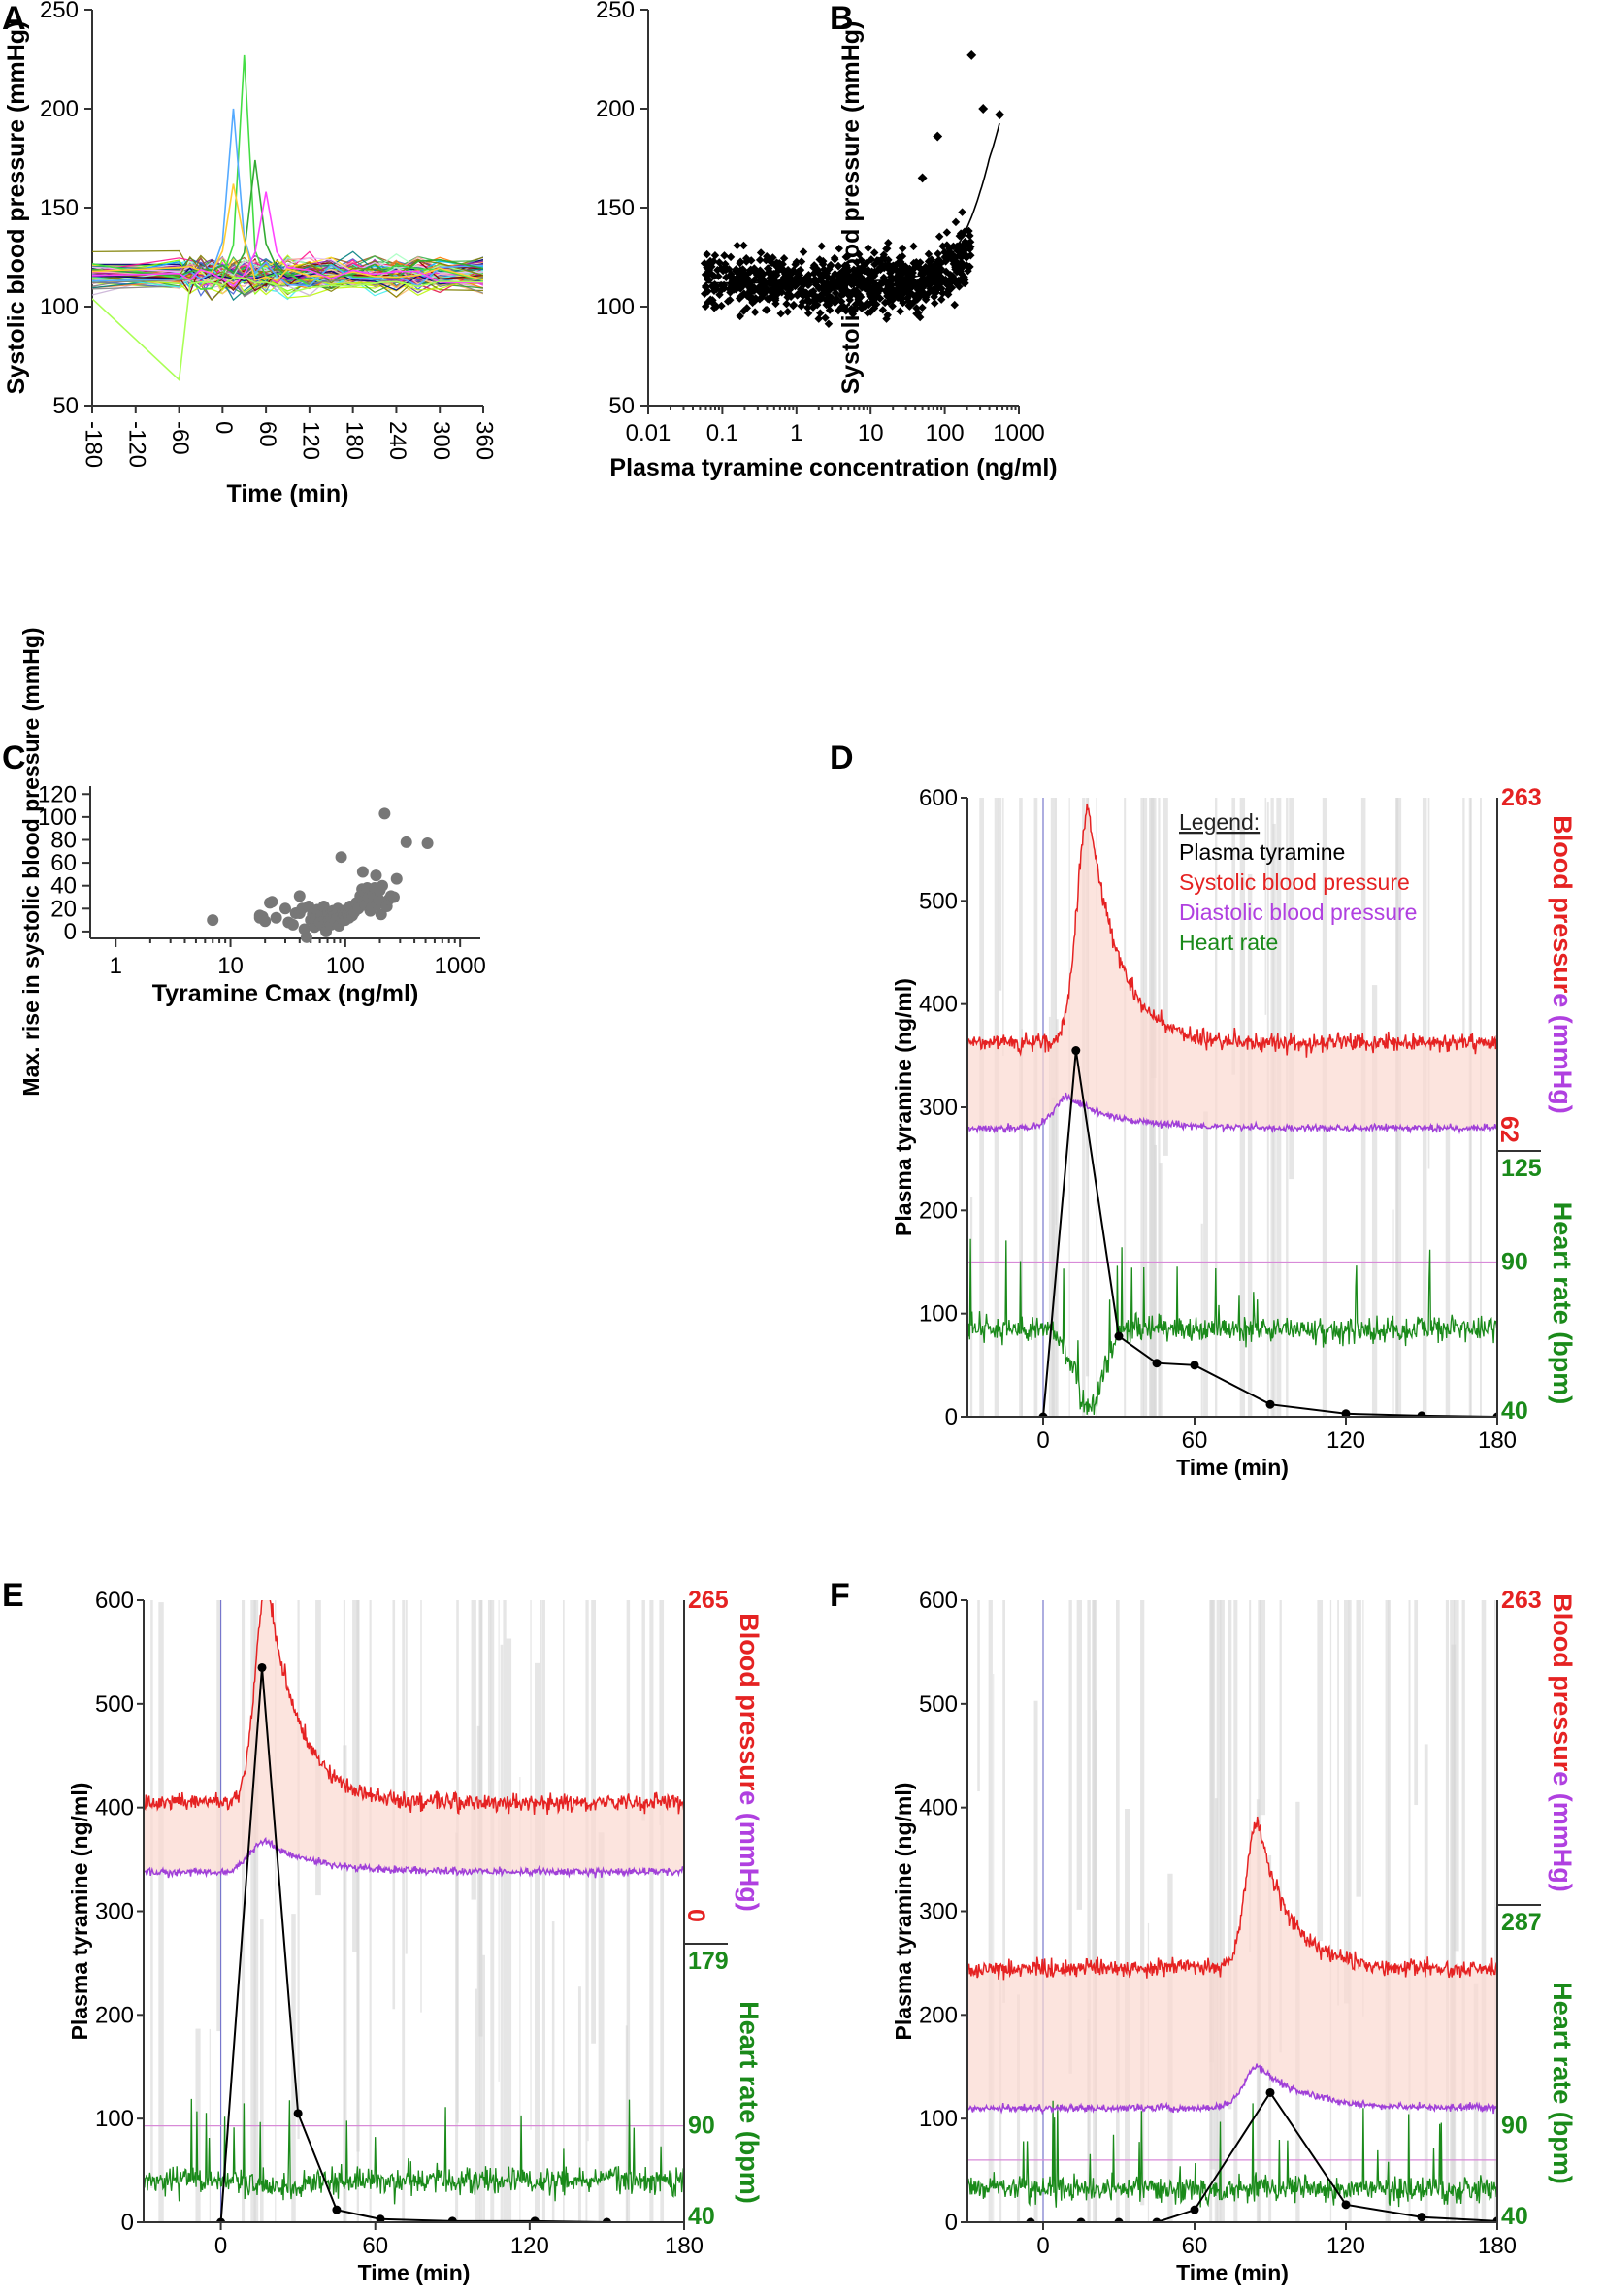 The image size is (1605, 2296). I want to click on panel-d-tyramine-point, so click(1346, 1413).